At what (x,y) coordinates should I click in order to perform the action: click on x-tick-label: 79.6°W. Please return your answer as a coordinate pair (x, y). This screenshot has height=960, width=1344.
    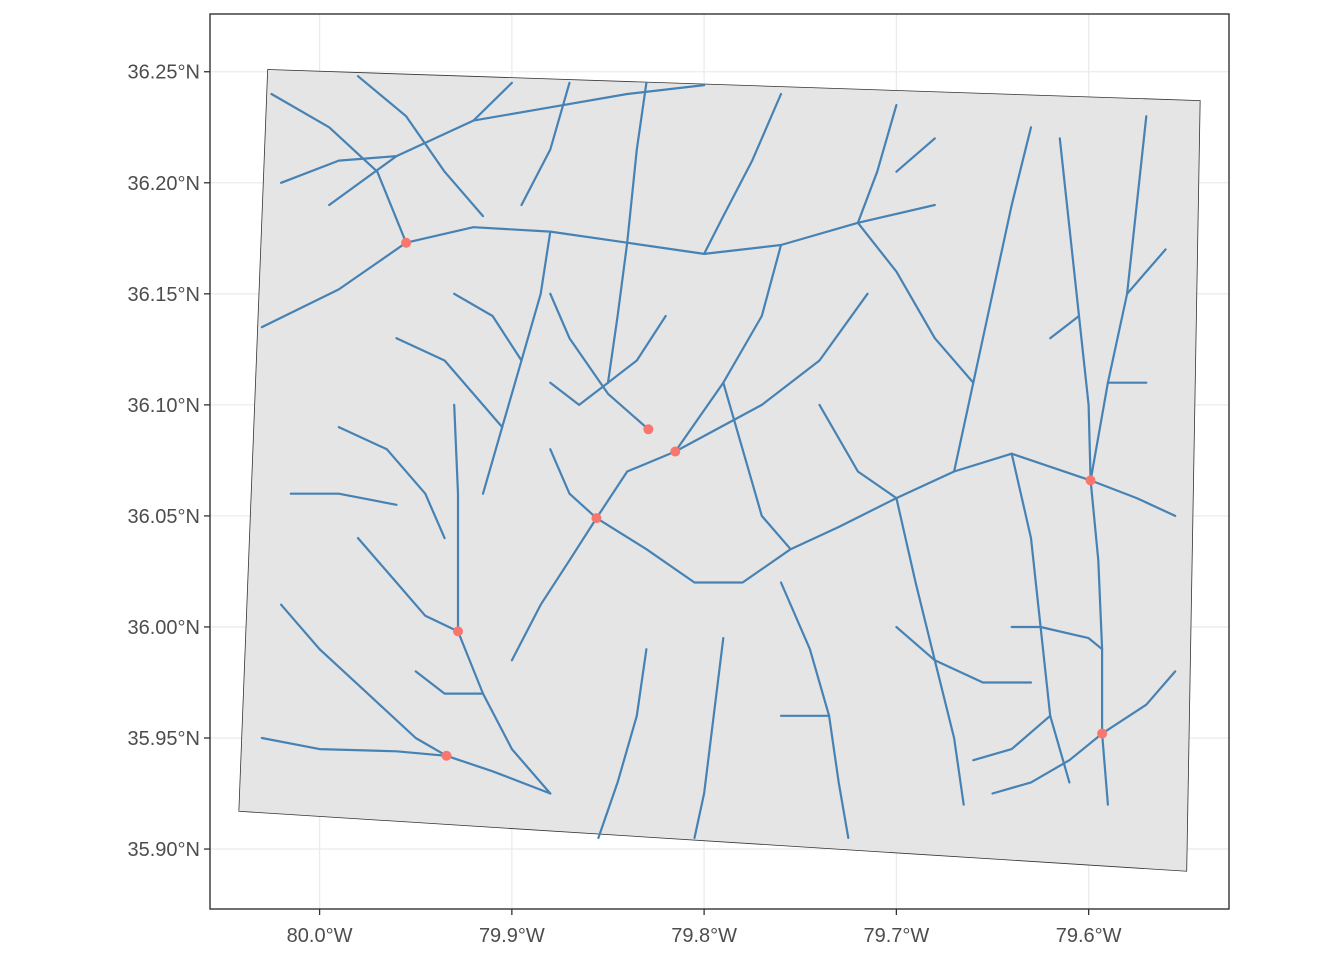
    Looking at the image, I should click on (1089, 936).